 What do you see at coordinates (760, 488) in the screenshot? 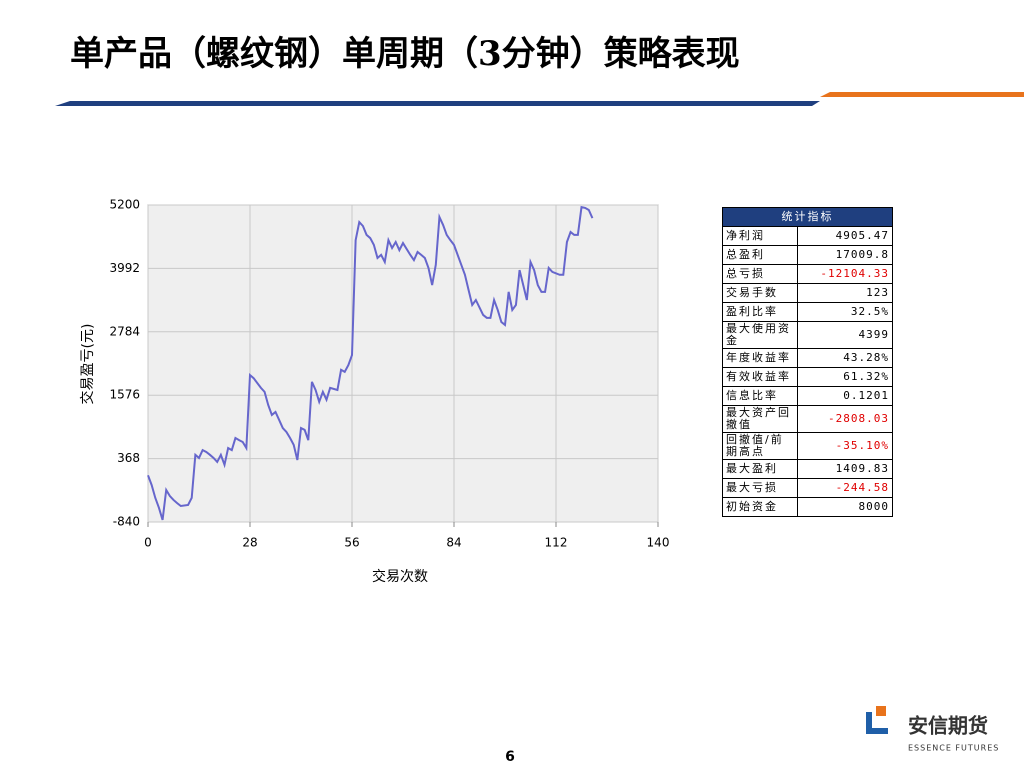
I see `metric-label: 最大亏损` at bounding box center [760, 488].